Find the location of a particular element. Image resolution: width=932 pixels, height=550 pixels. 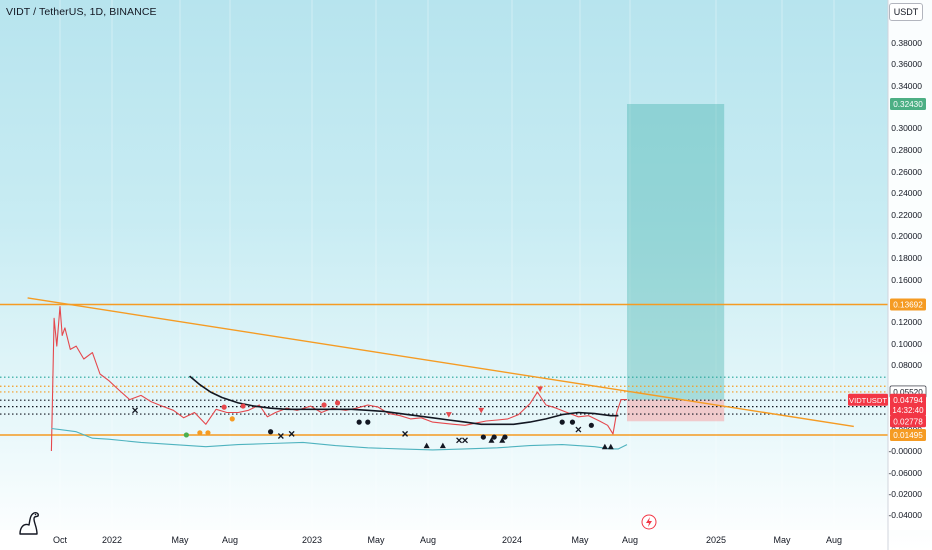

price-label: 0.05520 is located at coordinates (908, 392).